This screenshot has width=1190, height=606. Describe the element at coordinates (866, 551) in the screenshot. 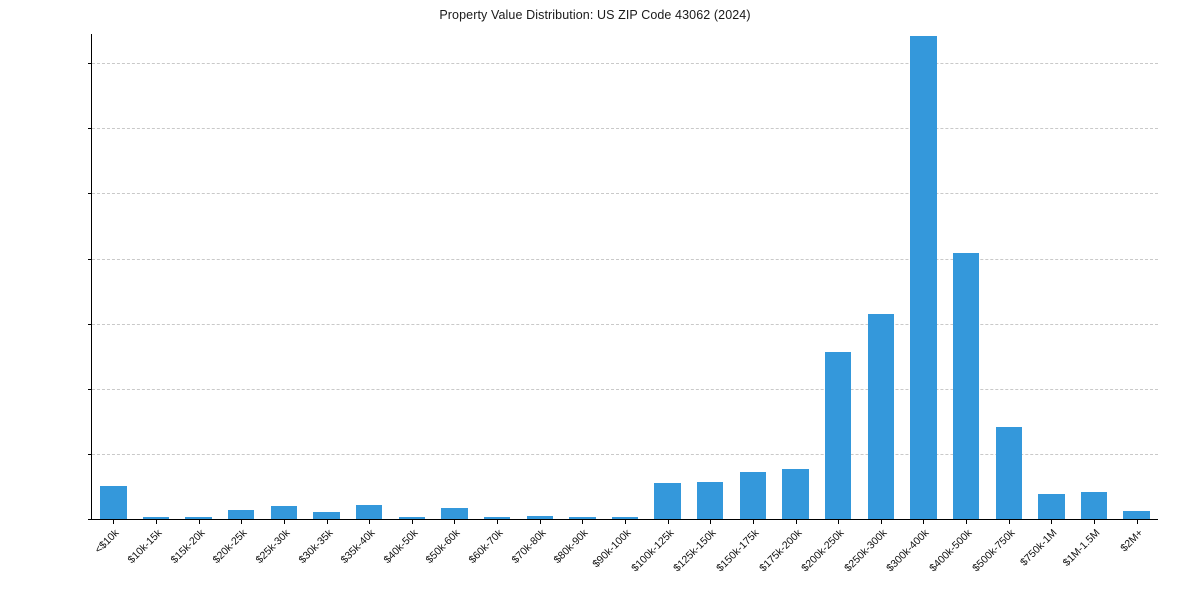

I see `x-tick-label: $250k-300k` at that location.